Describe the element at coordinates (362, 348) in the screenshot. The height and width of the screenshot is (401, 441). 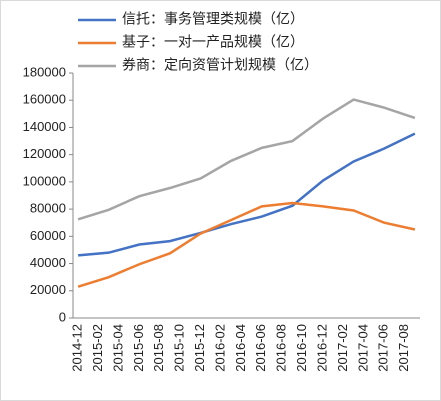
I see `x-tick-label: 2017-04` at that location.